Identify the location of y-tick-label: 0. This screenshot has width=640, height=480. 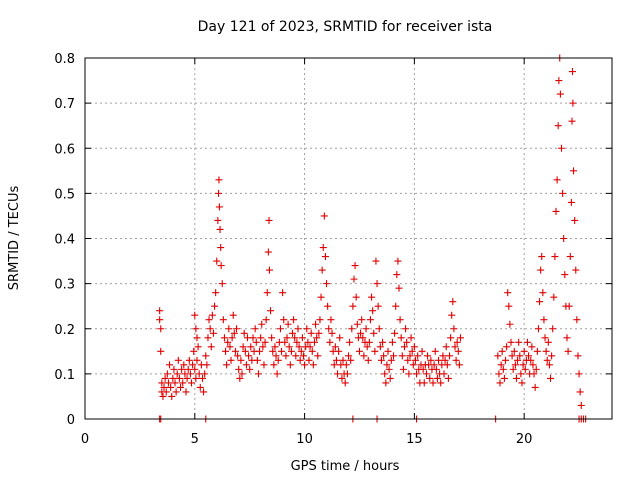
(71, 420).